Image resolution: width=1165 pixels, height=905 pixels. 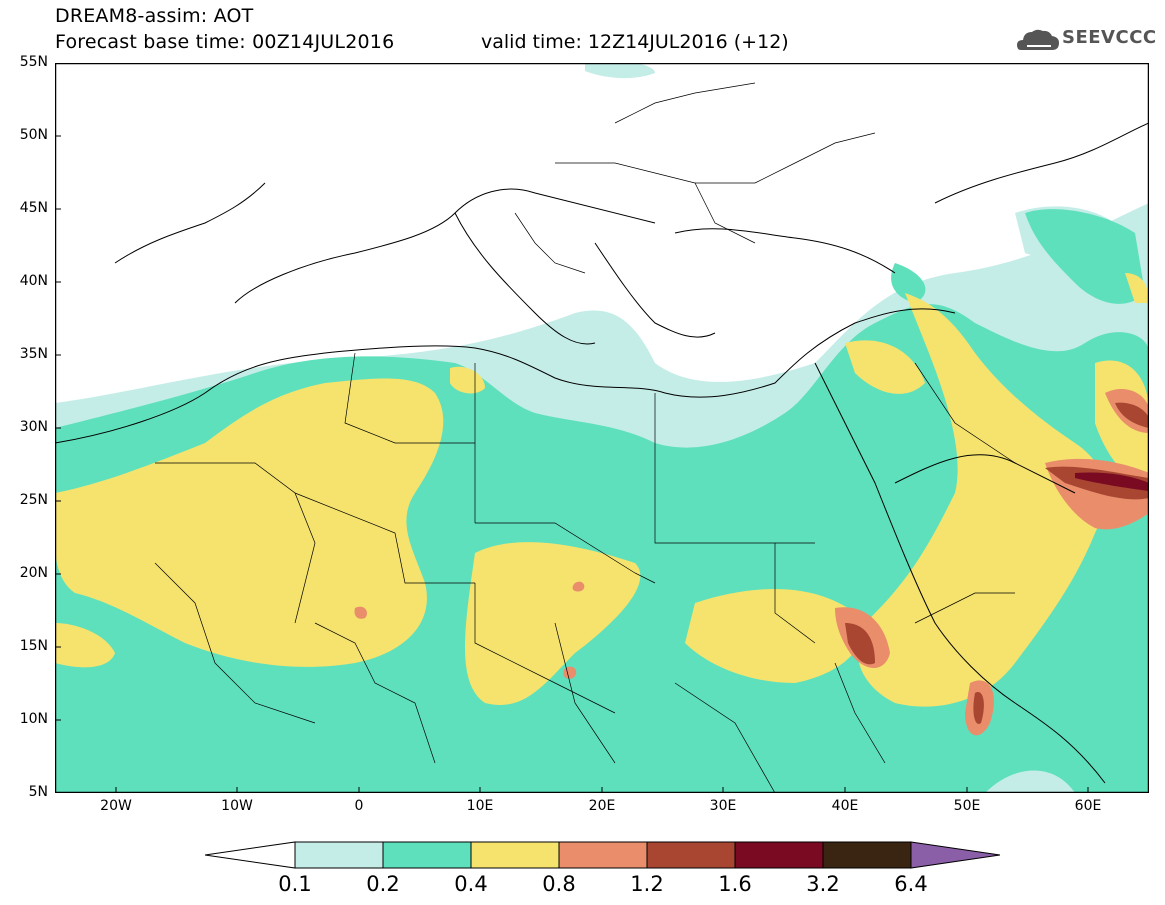 I want to click on lon-label-50e: 50E, so click(x=967, y=806).